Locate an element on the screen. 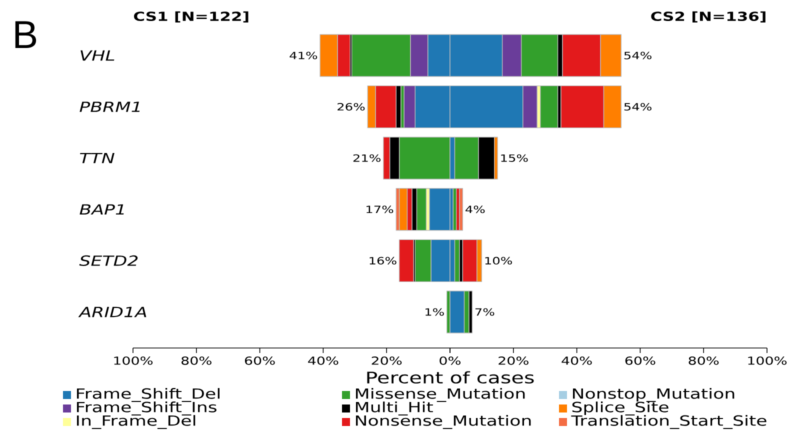 This screenshot has width=795, height=430. chart-title: CS1 [N=122] is located at coordinates (191, 16).